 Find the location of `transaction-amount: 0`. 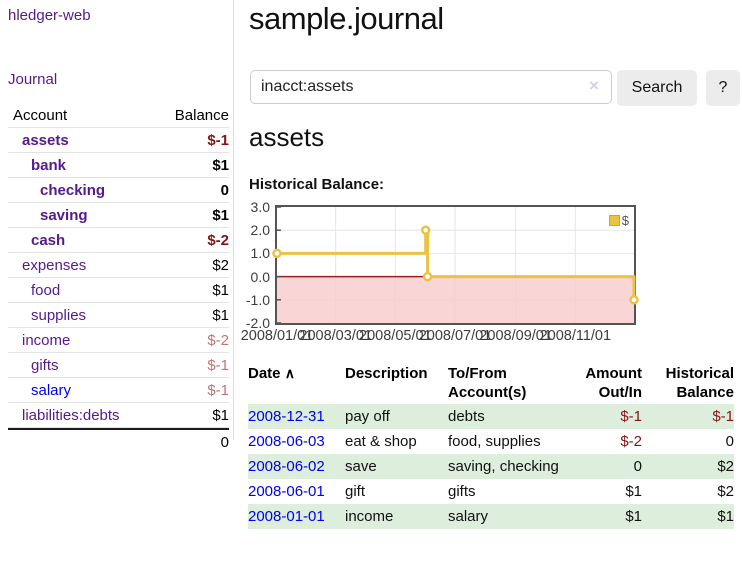

transaction-amount: 0 is located at coordinates (637, 466).